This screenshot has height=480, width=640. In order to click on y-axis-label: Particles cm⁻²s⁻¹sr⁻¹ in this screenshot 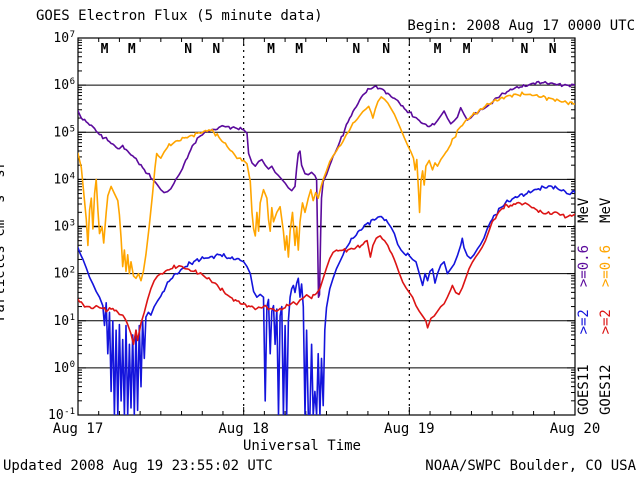, I will do `click(4, 232)`.